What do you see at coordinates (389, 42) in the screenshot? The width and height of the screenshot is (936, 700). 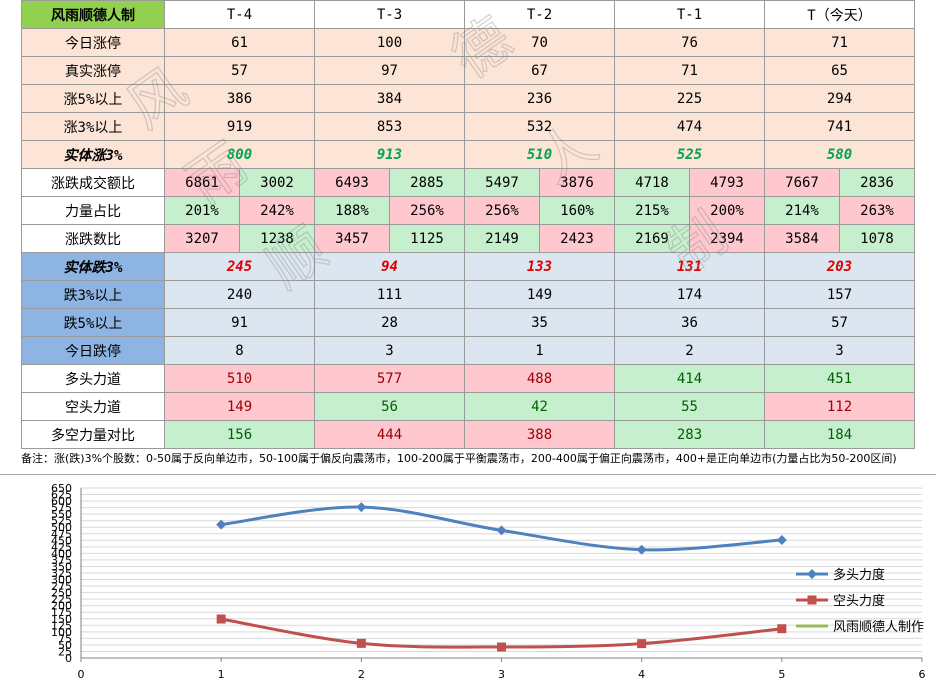 I see `value-cell: 100` at bounding box center [389, 42].